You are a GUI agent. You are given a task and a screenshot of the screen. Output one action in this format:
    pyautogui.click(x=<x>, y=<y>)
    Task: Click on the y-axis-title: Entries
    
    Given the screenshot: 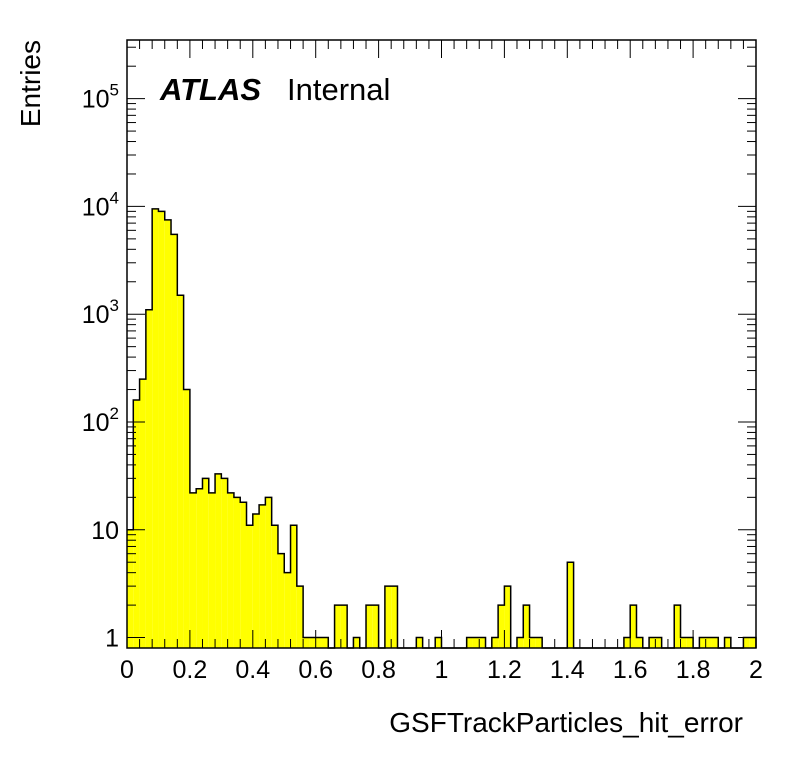 What is the action you would take?
    pyautogui.click(x=30, y=83)
    